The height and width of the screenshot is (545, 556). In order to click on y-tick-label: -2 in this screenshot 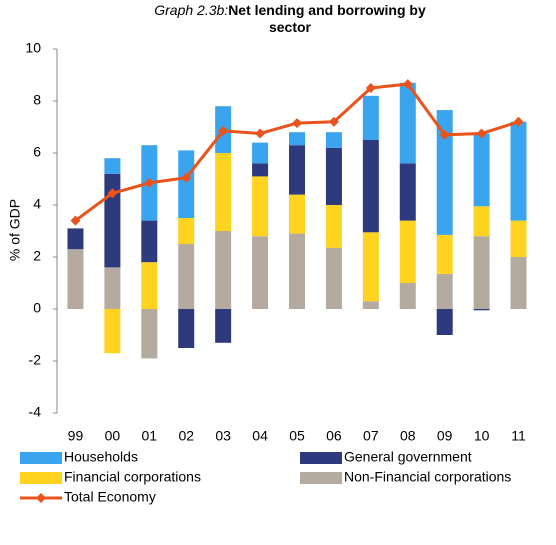, I will do `click(35, 360)`.